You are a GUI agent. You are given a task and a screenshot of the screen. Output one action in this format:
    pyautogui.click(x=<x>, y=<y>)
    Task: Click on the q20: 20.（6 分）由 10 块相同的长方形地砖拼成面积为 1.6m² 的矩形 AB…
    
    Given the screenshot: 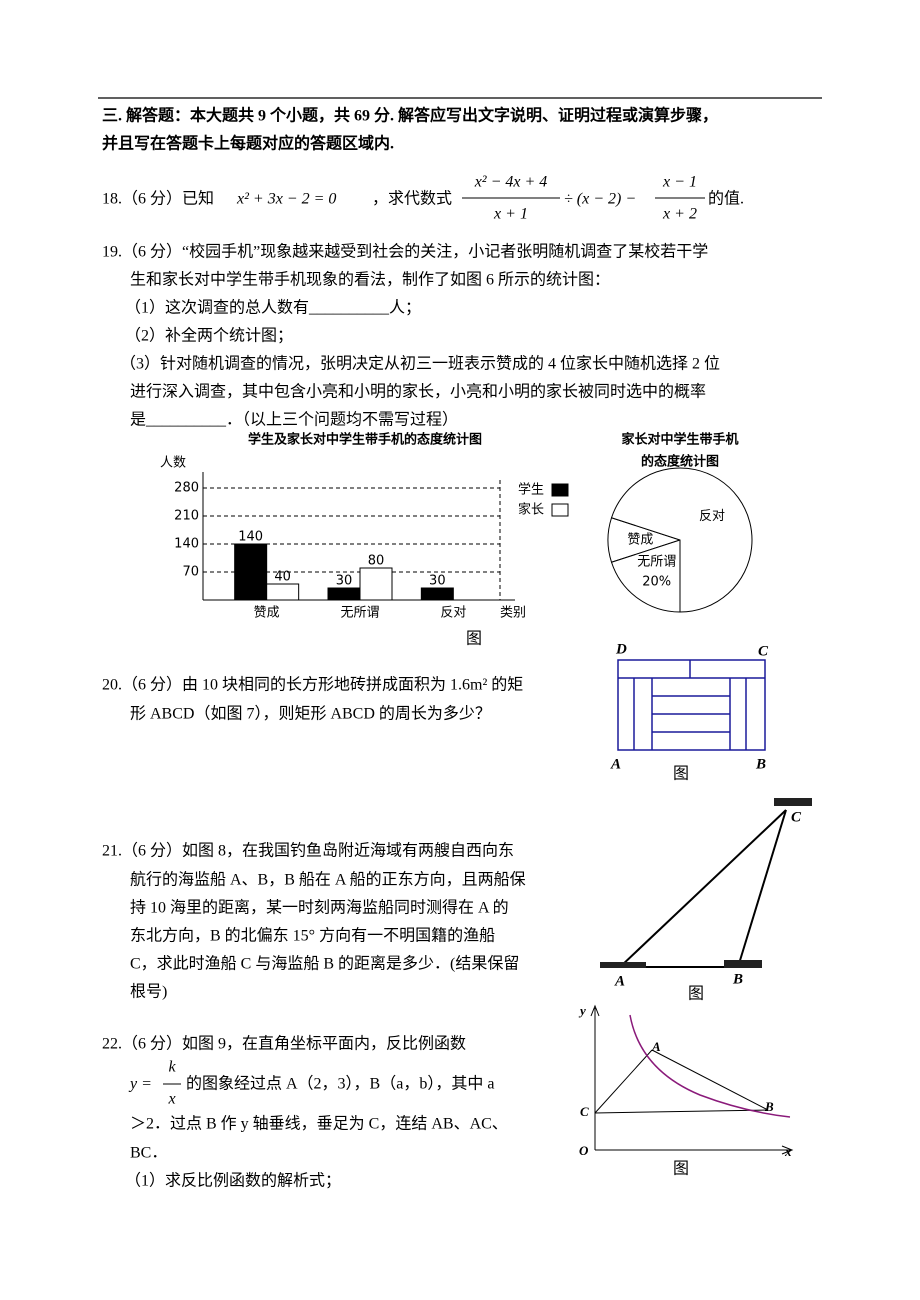 What is the action you would take?
    pyautogui.click(x=312, y=699)
    